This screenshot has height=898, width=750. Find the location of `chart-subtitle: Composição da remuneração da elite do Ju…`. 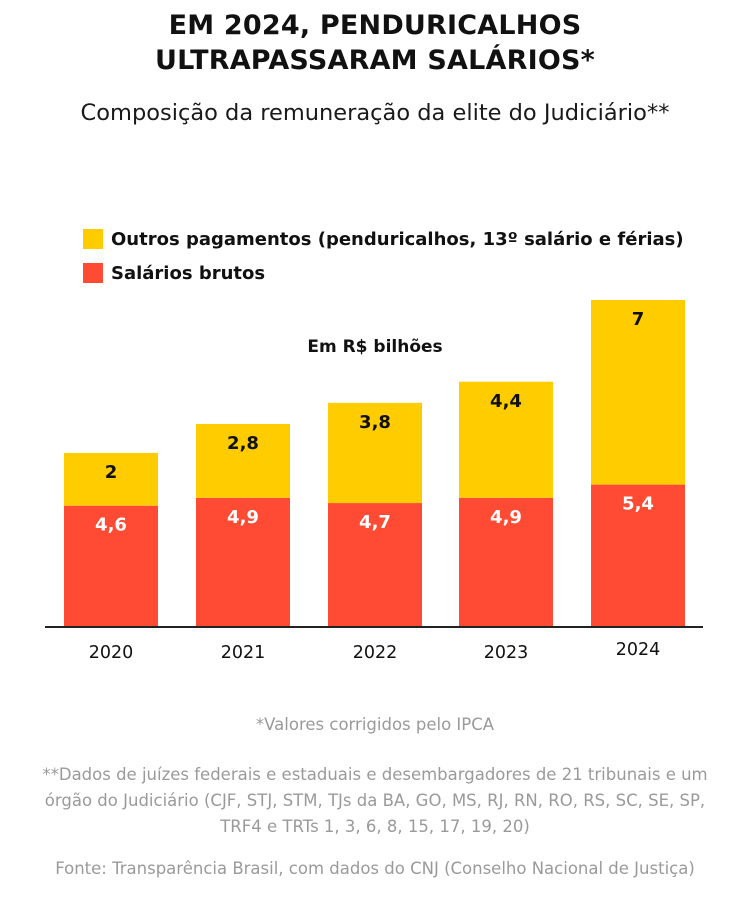

chart-subtitle: Composição da remuneração da elite do Ju… is located at coordinates (375, 113).